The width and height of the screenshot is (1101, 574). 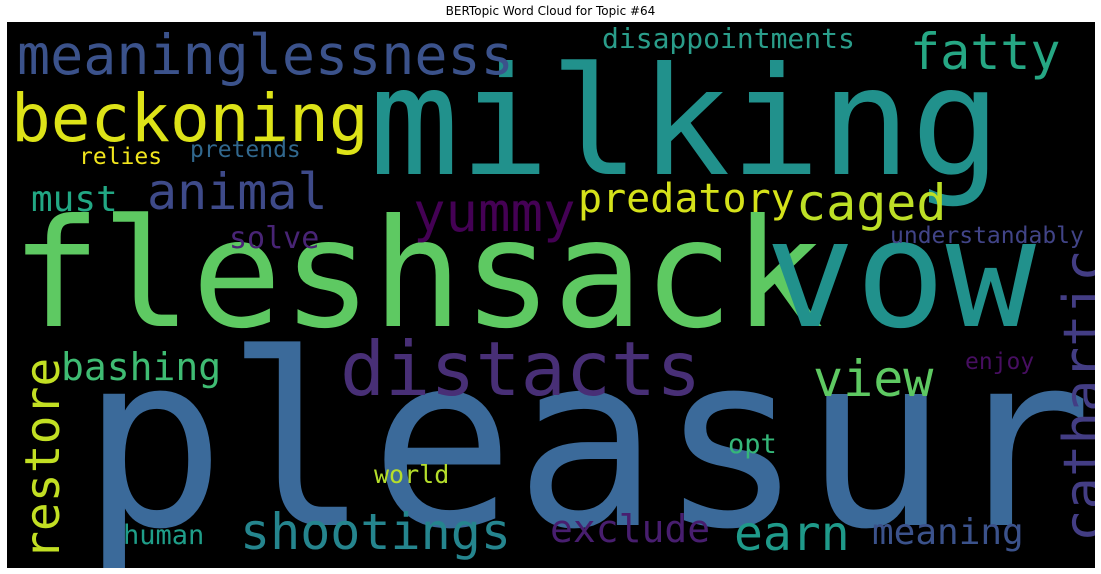 I want to click on word-opt: opt, so click(x=752, y=444).